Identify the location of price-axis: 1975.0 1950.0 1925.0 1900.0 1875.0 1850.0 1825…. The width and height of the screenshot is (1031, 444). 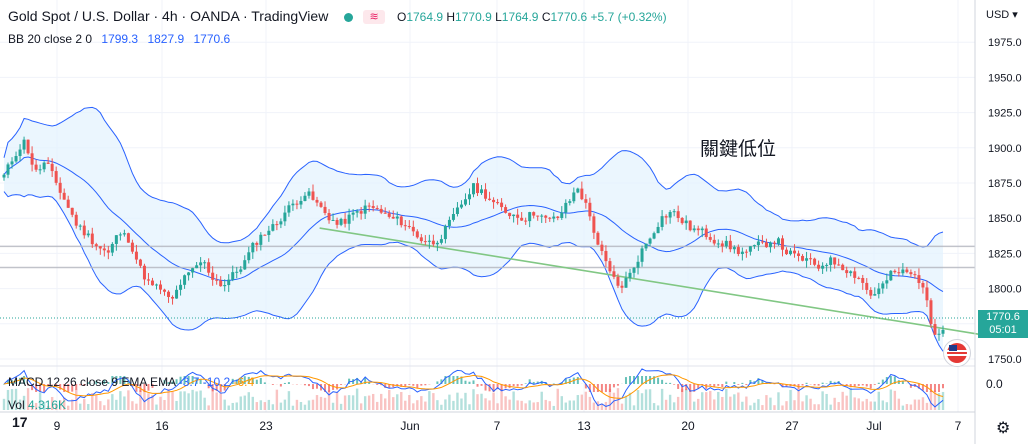
(1005, 201).